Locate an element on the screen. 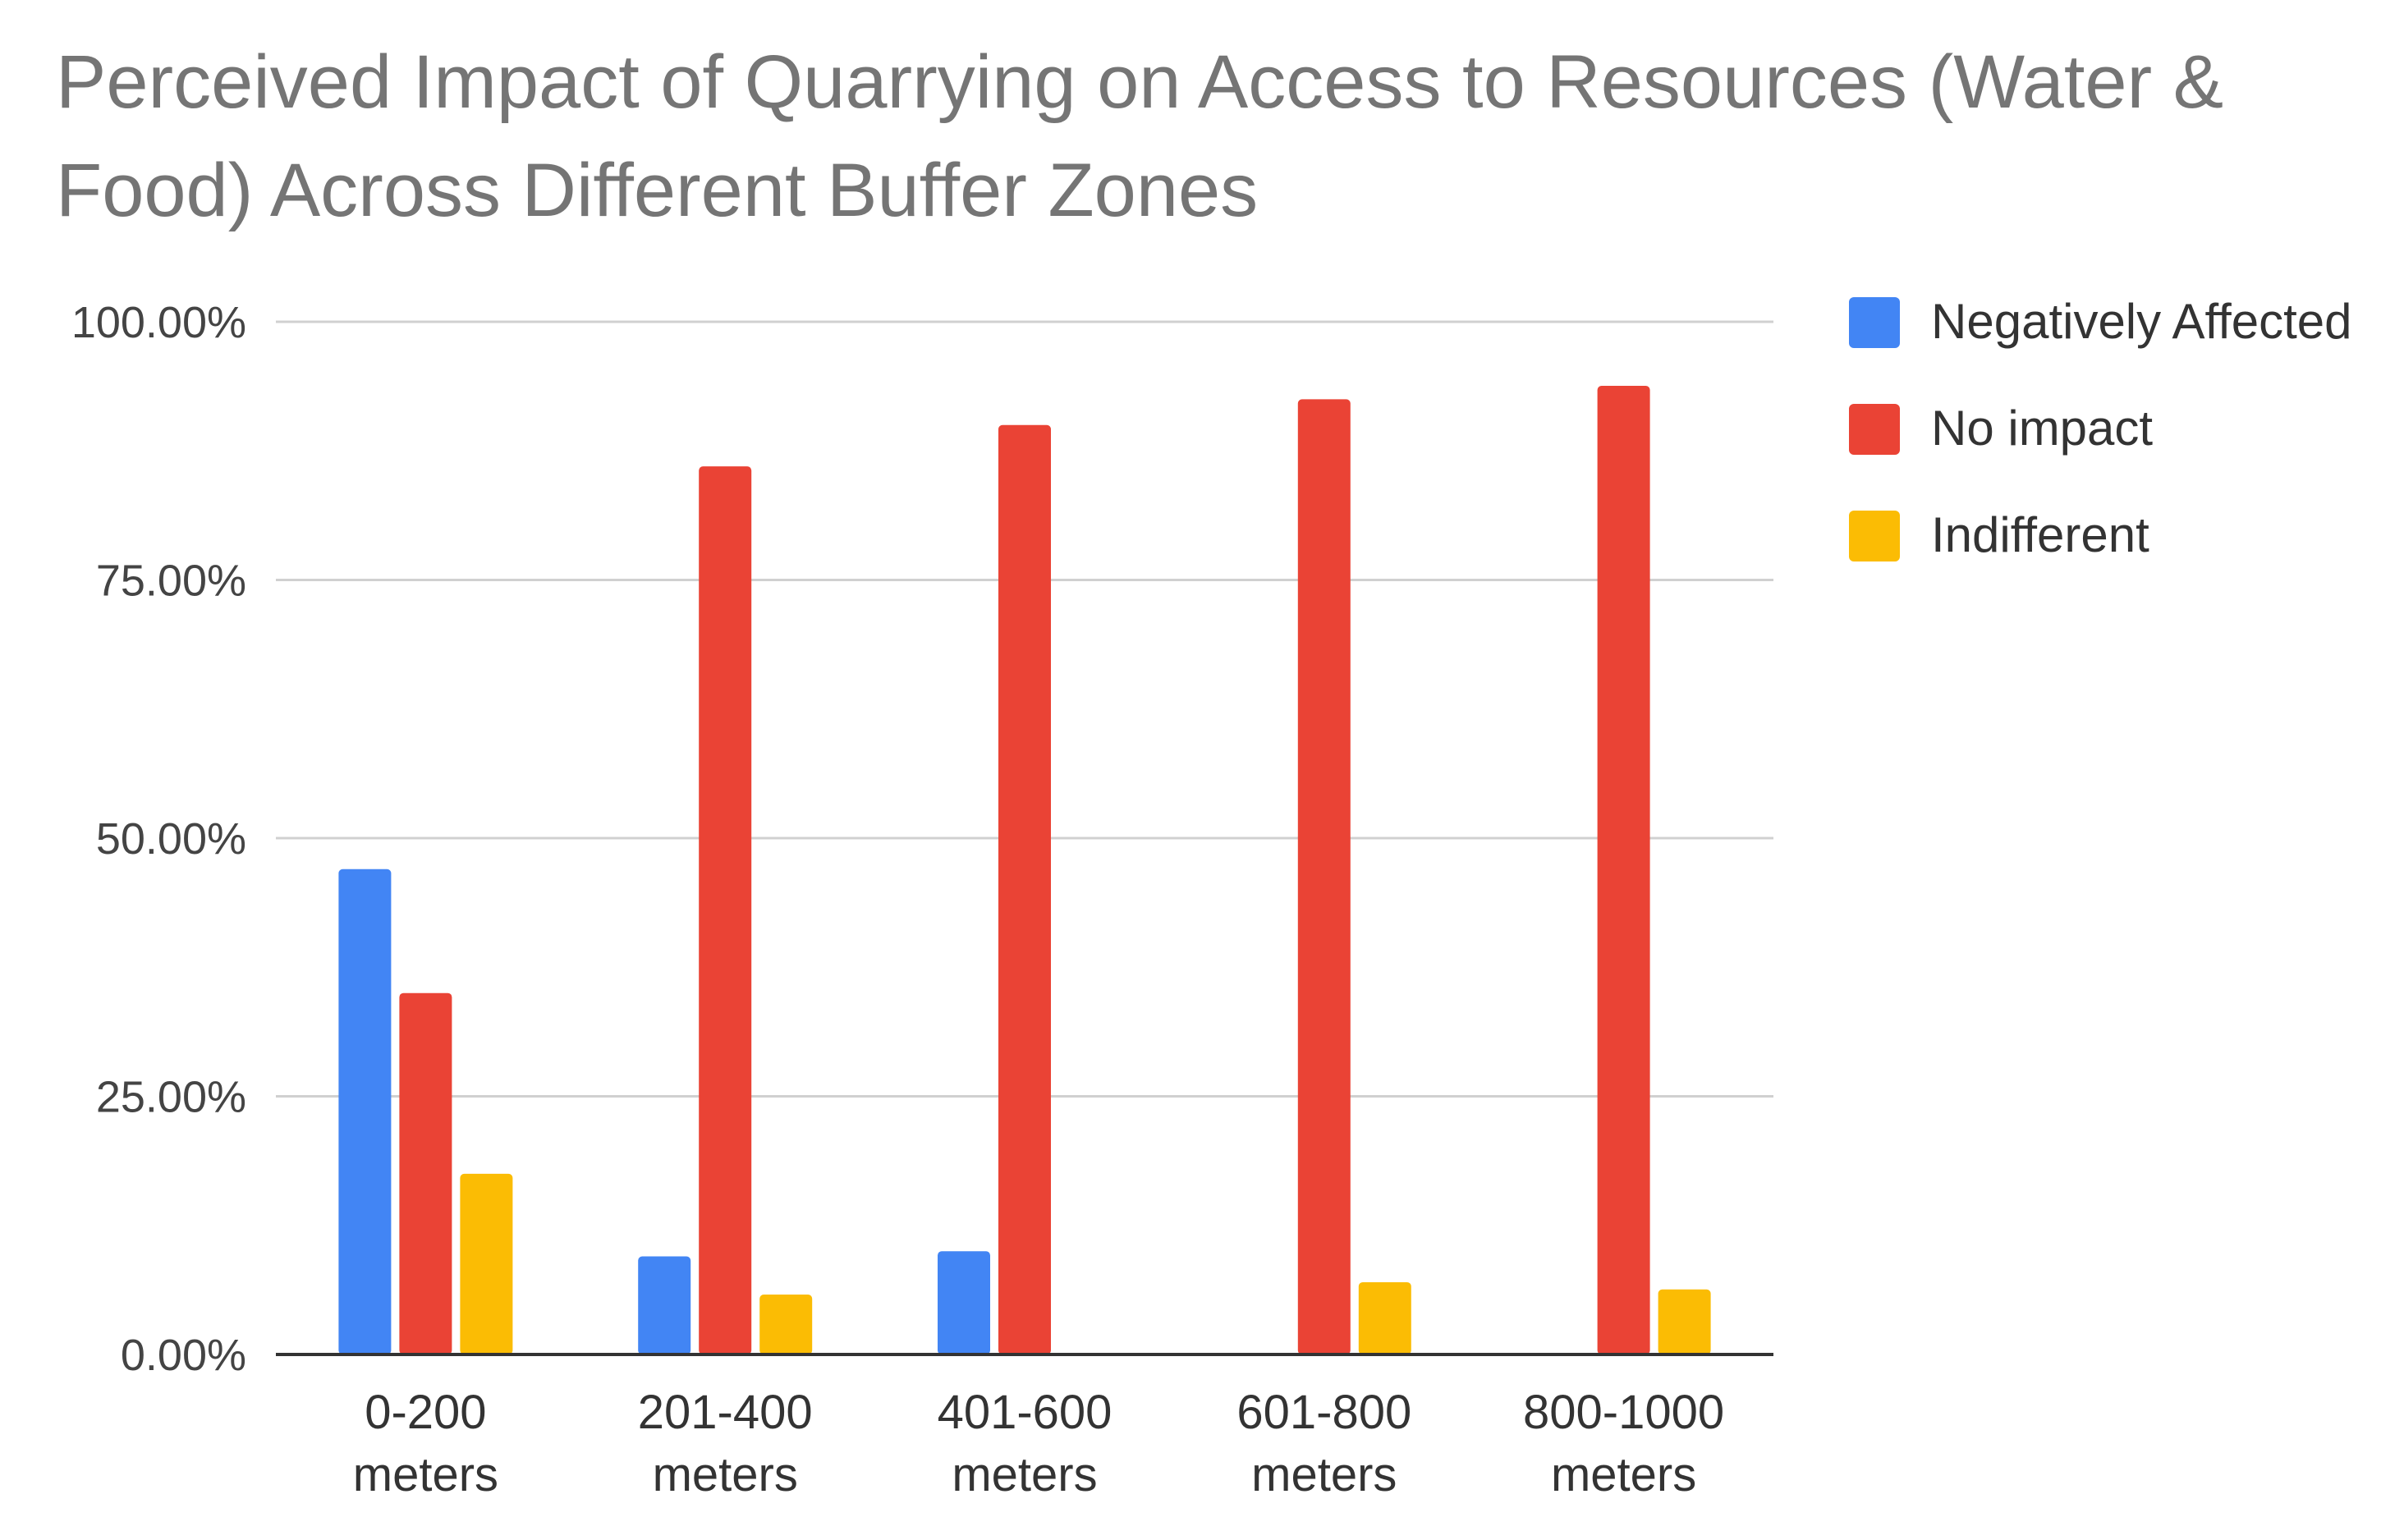  y-tick-label: 0.00% is located at coordinates (183, 1355).